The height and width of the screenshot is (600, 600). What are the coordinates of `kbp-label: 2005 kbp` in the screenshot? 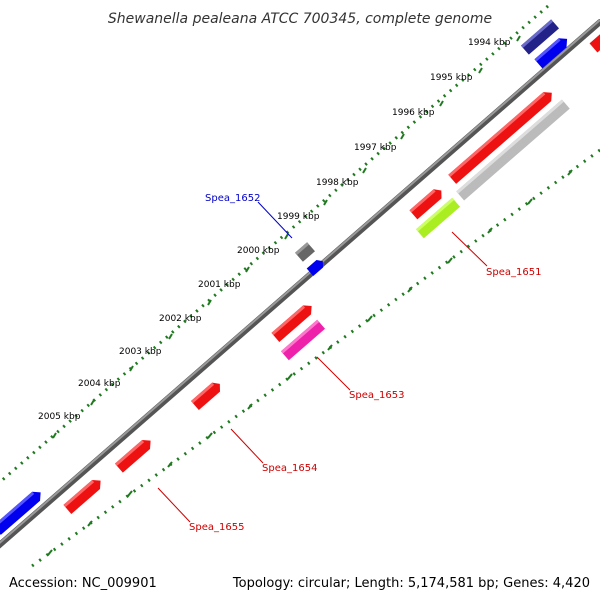 It's located at (59, 417).